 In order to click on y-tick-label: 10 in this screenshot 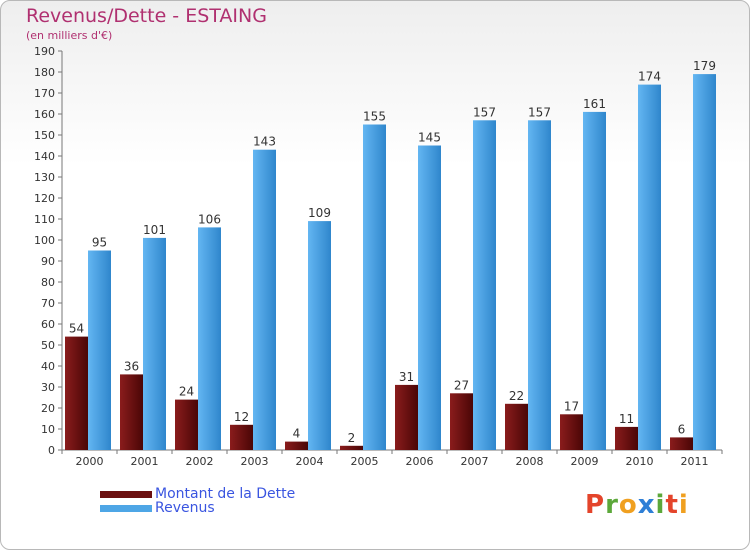, I will do `click(48, 429)`.